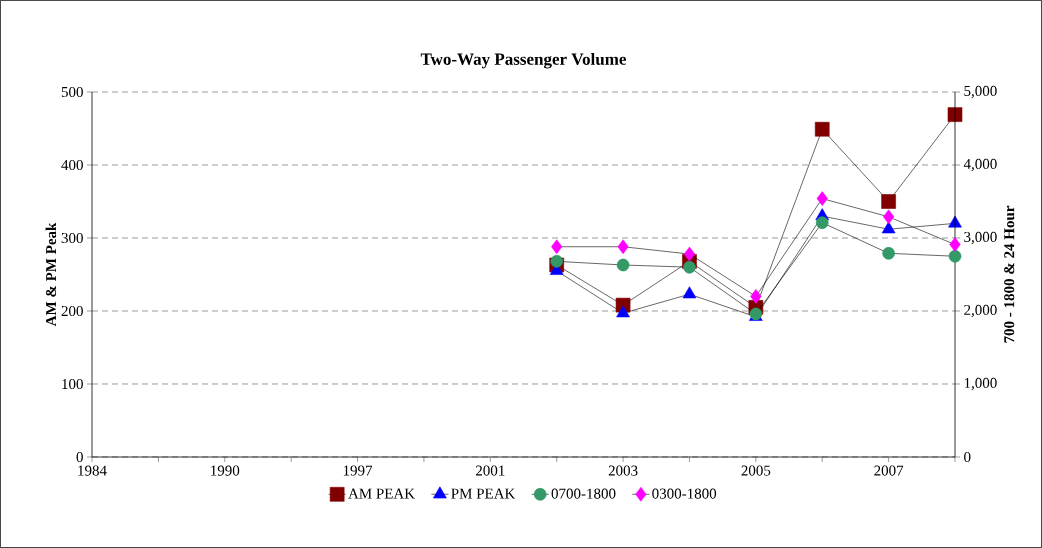 The height and width of the screenshot is (548, 1042). Describe the element at coordinates (72, 92) in the screenshot. I see `y-tick-label: 500` at that location.